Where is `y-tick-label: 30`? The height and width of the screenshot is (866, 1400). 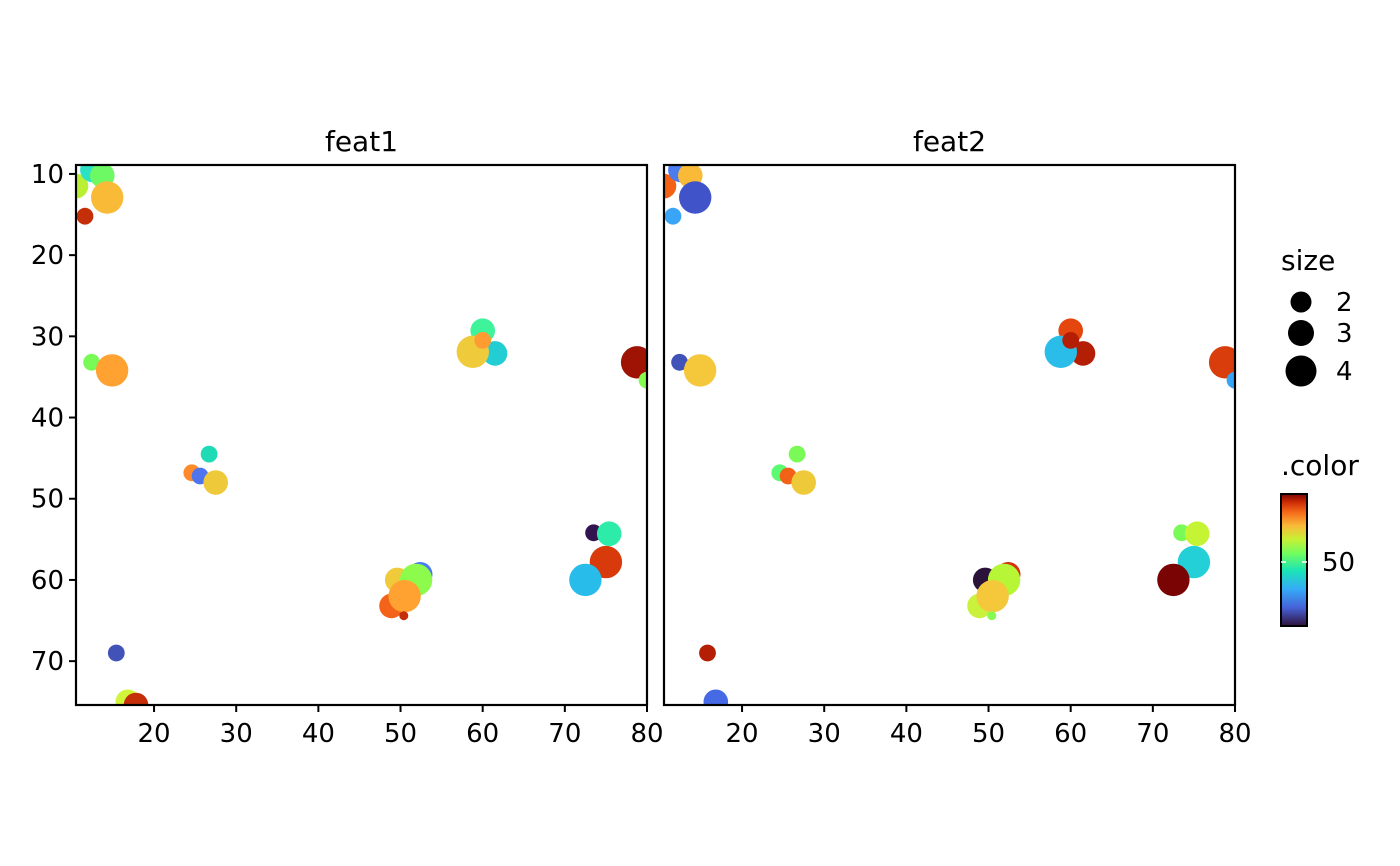
y-tick-label: 30 is located at coordinates (47, 337).